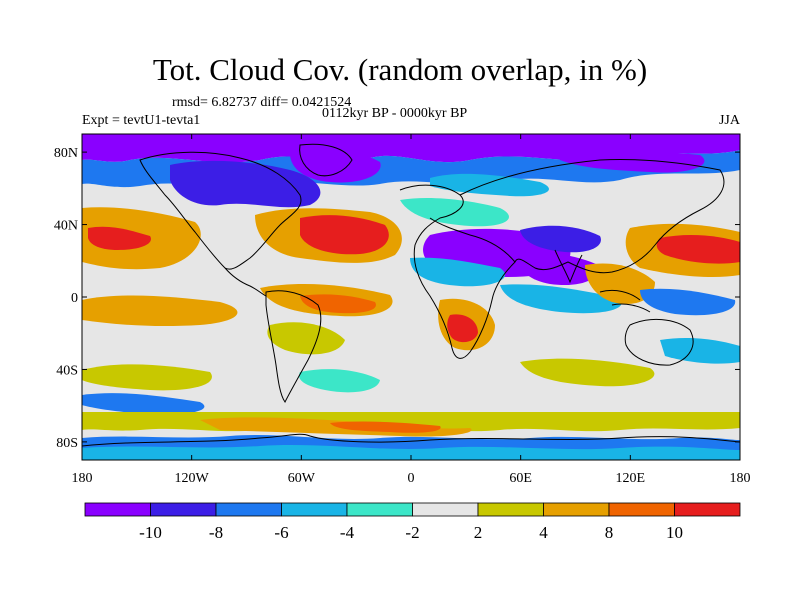 The height and width of the screenshot is (605, 800). Describe the element at coordinates (659, 342) in the screenshot. I see `coast-australia` at that location.